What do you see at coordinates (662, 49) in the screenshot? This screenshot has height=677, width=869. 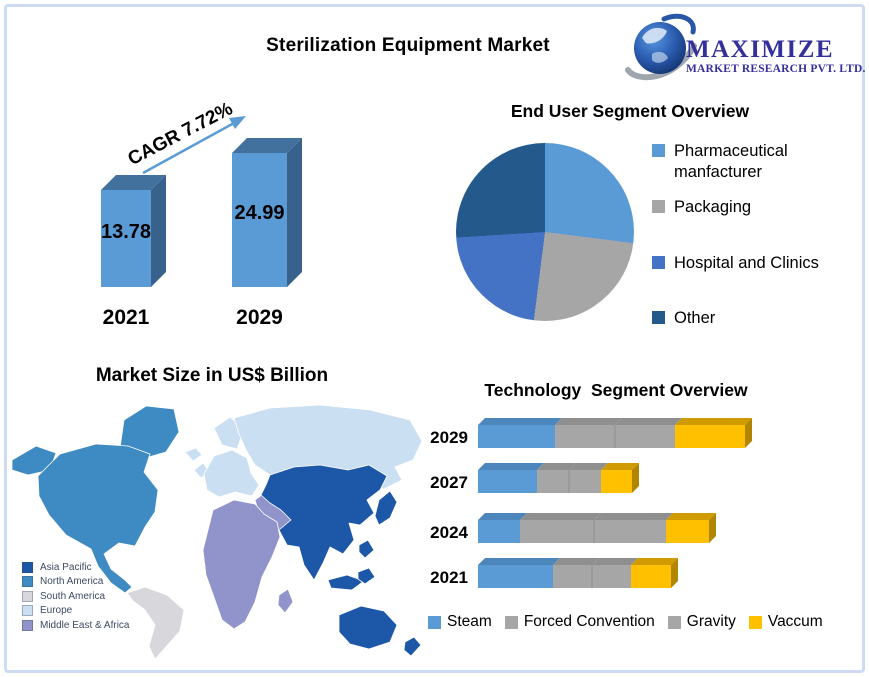 I see `globe-icon` at bounding box center [662, 49].